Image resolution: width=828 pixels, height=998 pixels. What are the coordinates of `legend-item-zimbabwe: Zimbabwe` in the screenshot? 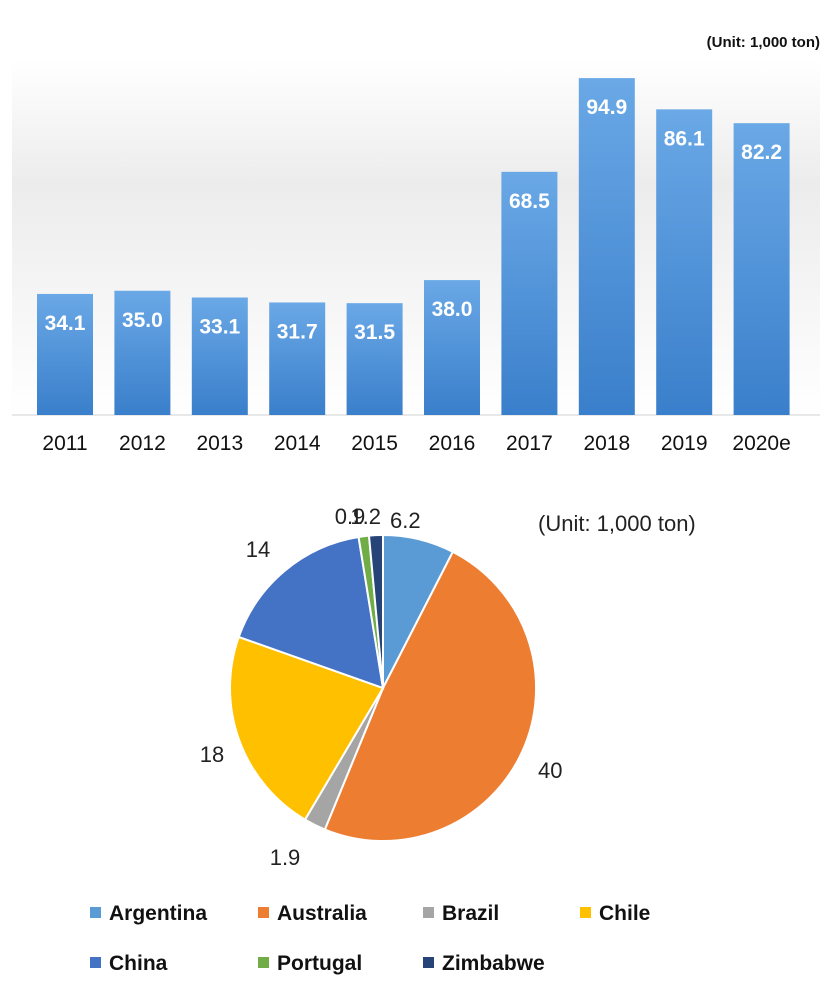 It's located at (484, 963).